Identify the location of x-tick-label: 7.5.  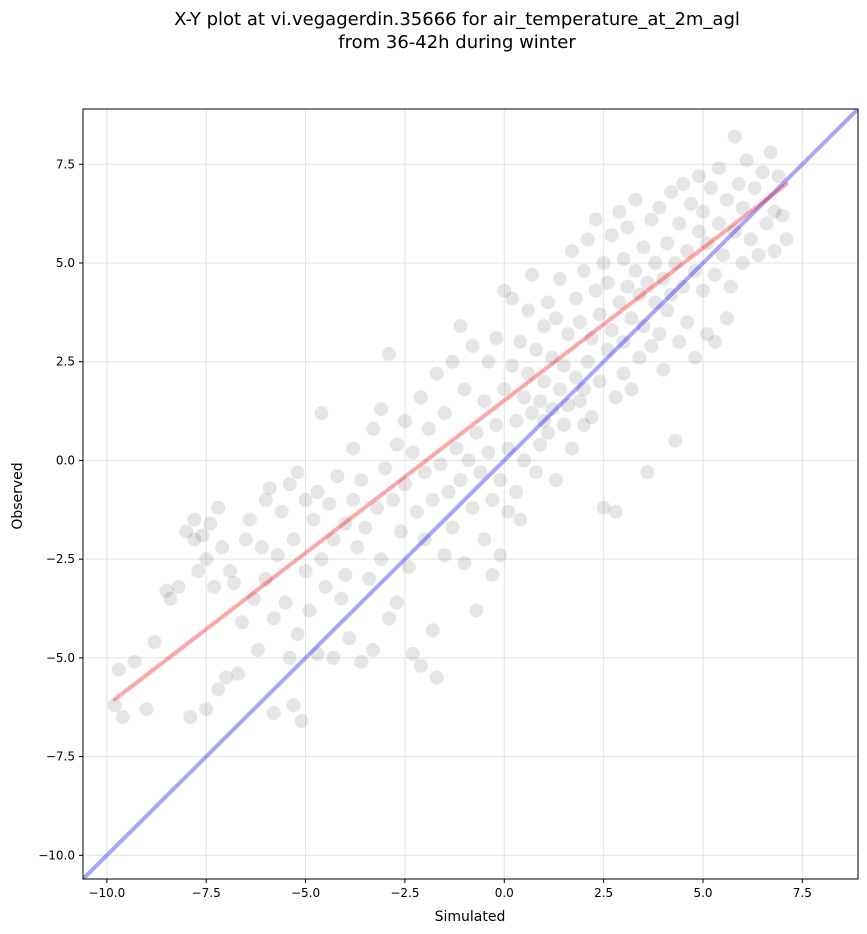
(802, 893).